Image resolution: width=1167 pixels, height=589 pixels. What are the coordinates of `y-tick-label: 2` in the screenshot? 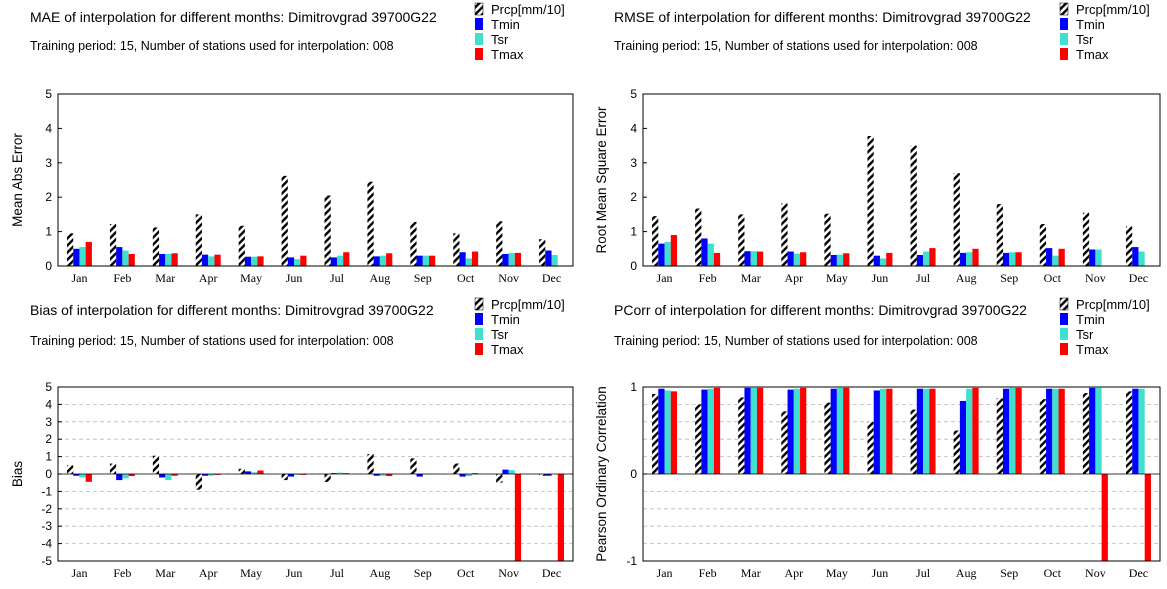 It's located at (48, 197).